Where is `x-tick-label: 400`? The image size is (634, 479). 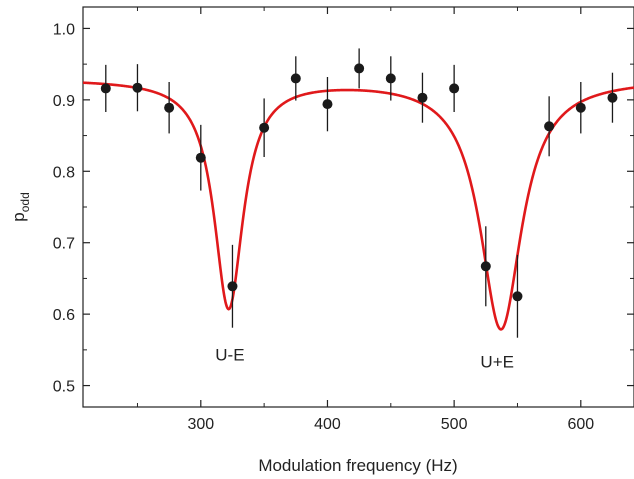 x-tick-label: 400 is located at coordinates (327, 424).